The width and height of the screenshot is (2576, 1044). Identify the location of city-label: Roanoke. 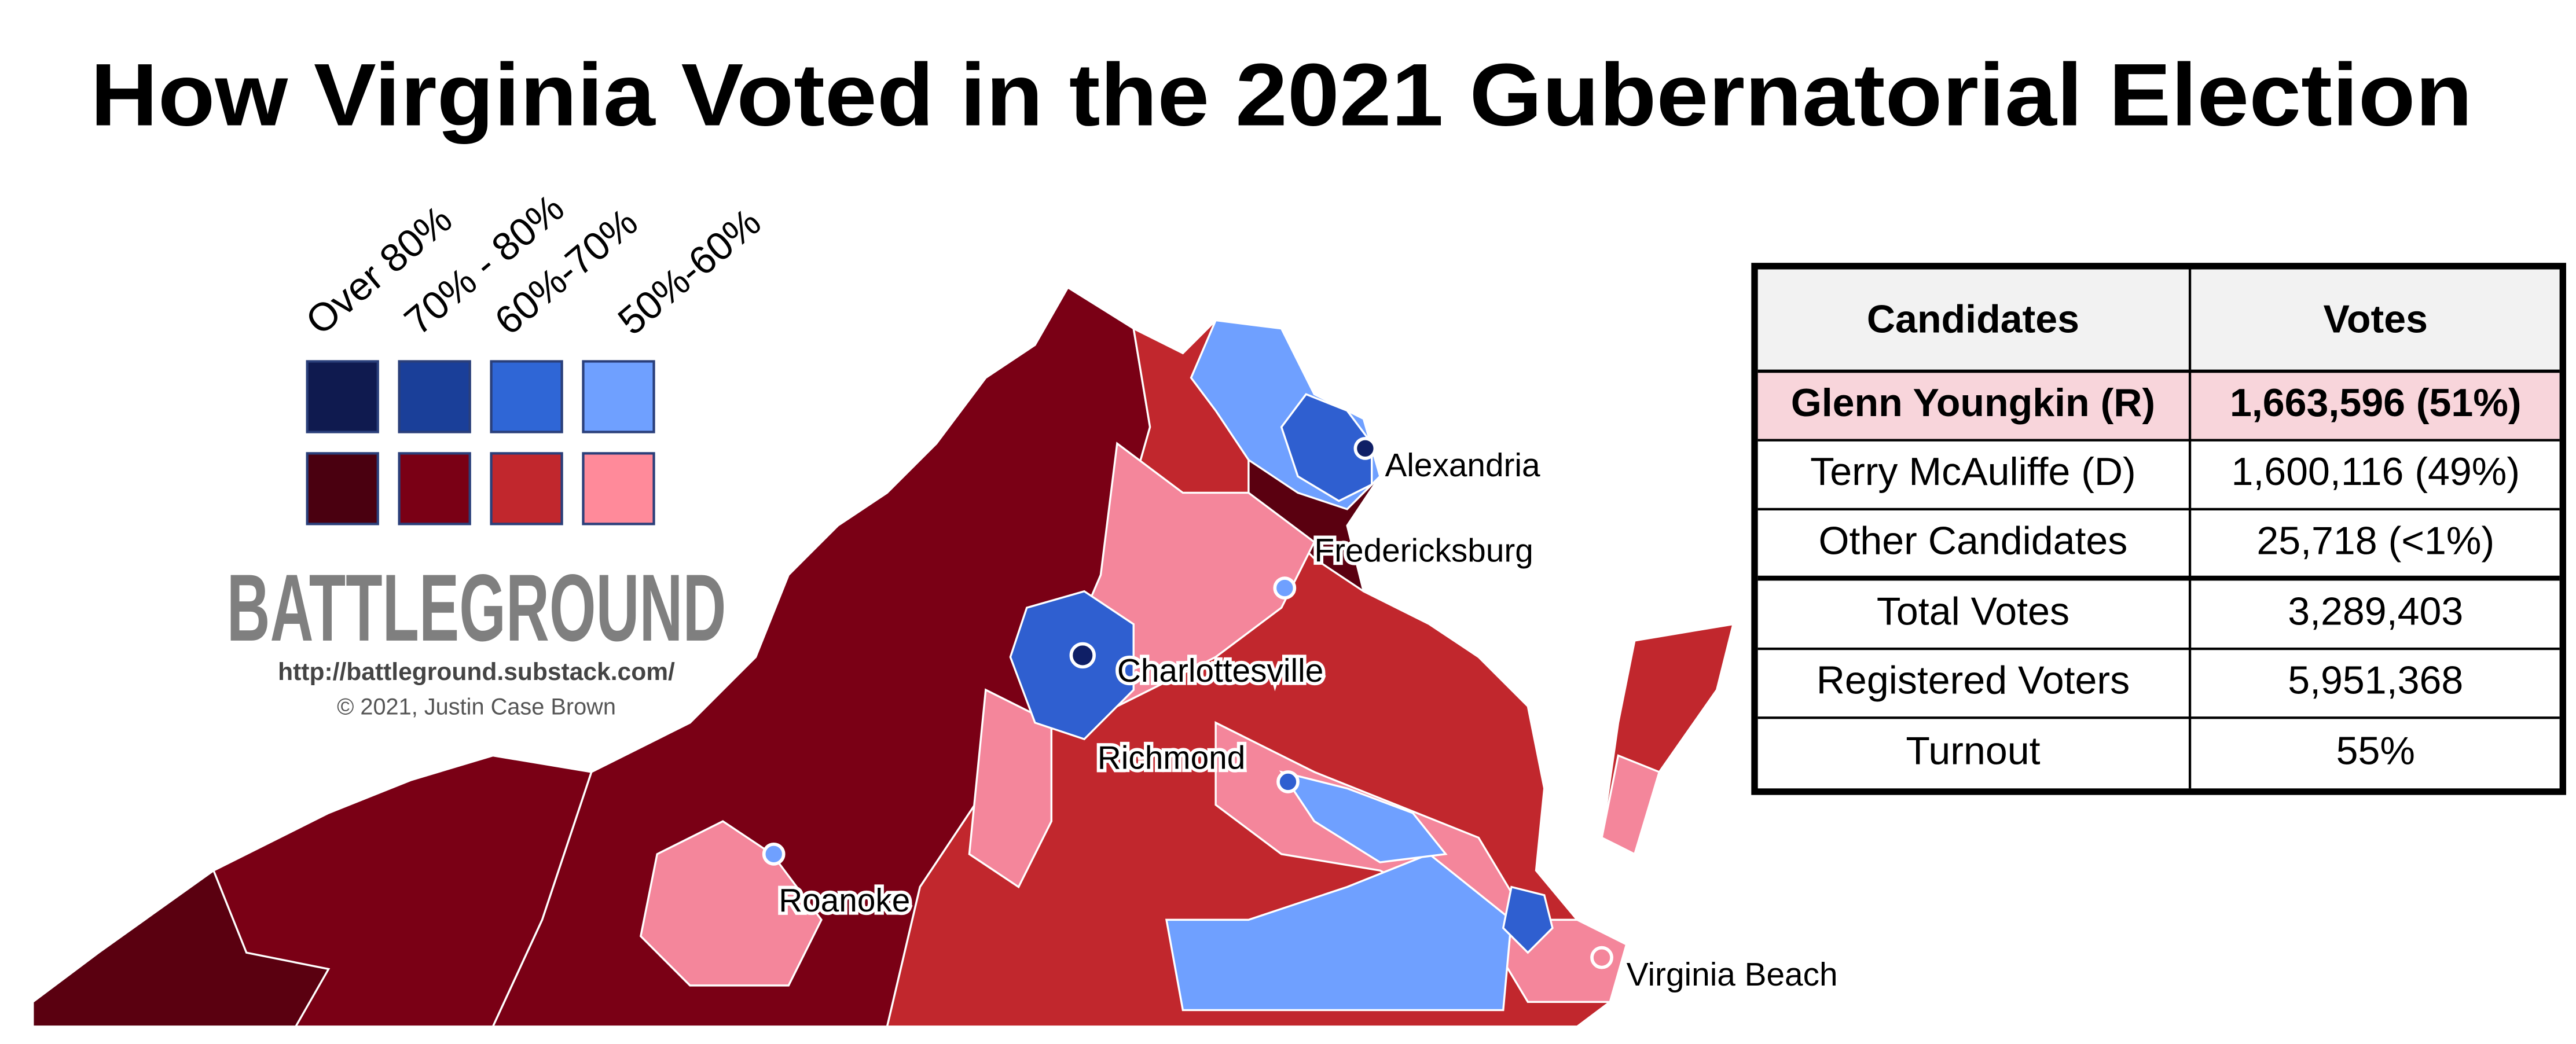
(844, 901).